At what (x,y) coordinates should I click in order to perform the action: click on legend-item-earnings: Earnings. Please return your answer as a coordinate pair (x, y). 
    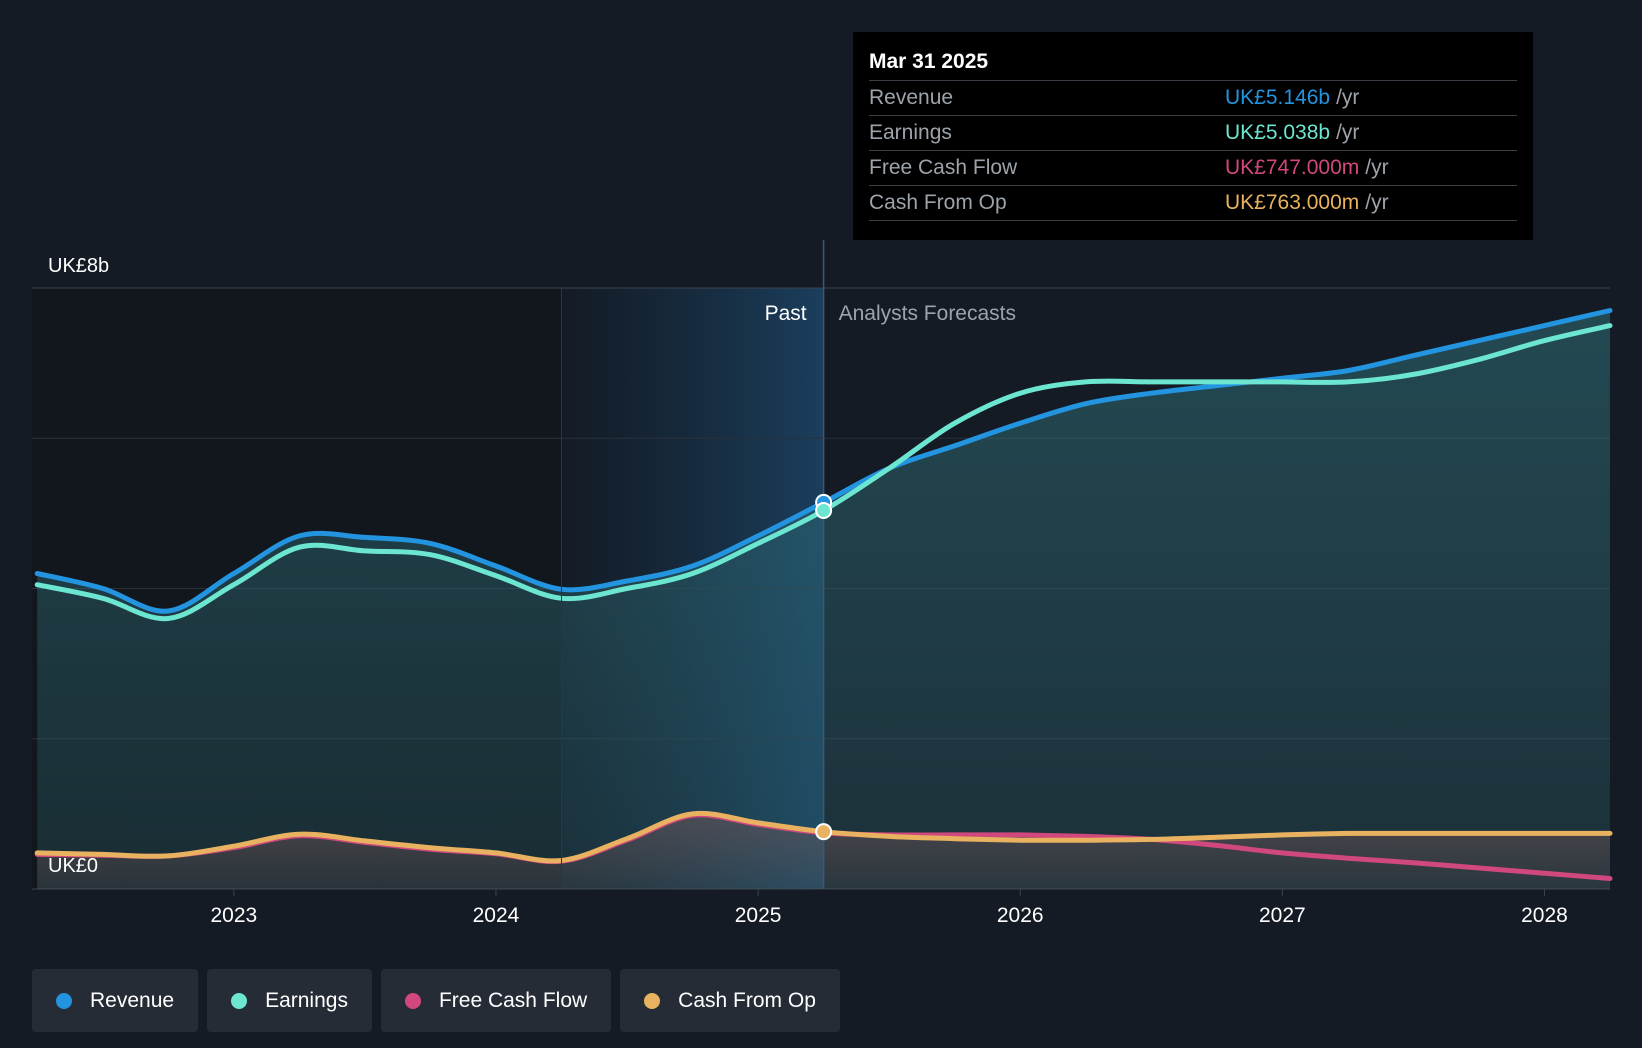
    Looking at the image, I should click on (289, 1000).